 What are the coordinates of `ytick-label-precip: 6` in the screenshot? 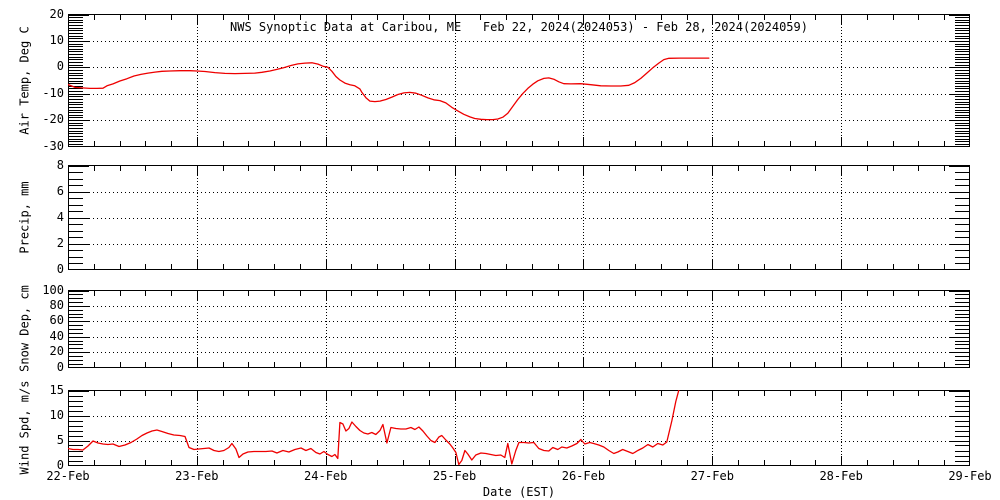 It's located at (60, 190).